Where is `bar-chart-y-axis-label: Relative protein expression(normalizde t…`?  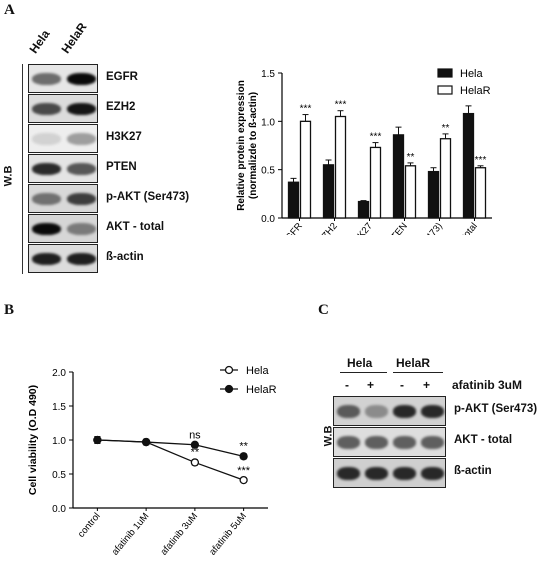
bar-chart-y-axis-label: Relative protein expression(normalizde t… is located at coordinates (247, 145).